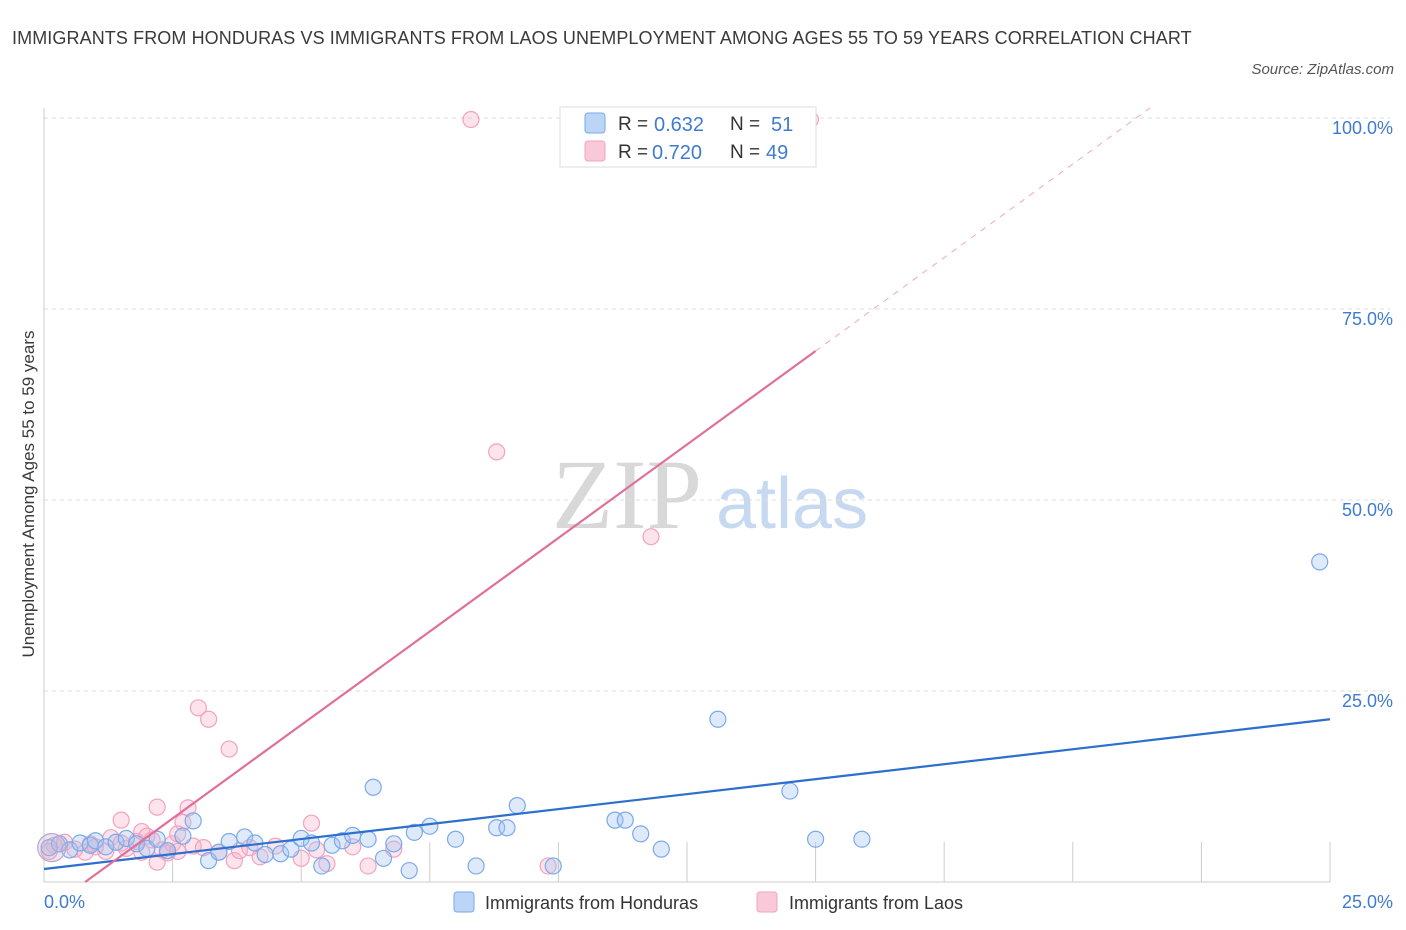  Describe the element at coordinates (1362, 414) in the screenshot. I see `y-tick-labels: 25.0% 50.0% 75.0% 100.0%` at that location.